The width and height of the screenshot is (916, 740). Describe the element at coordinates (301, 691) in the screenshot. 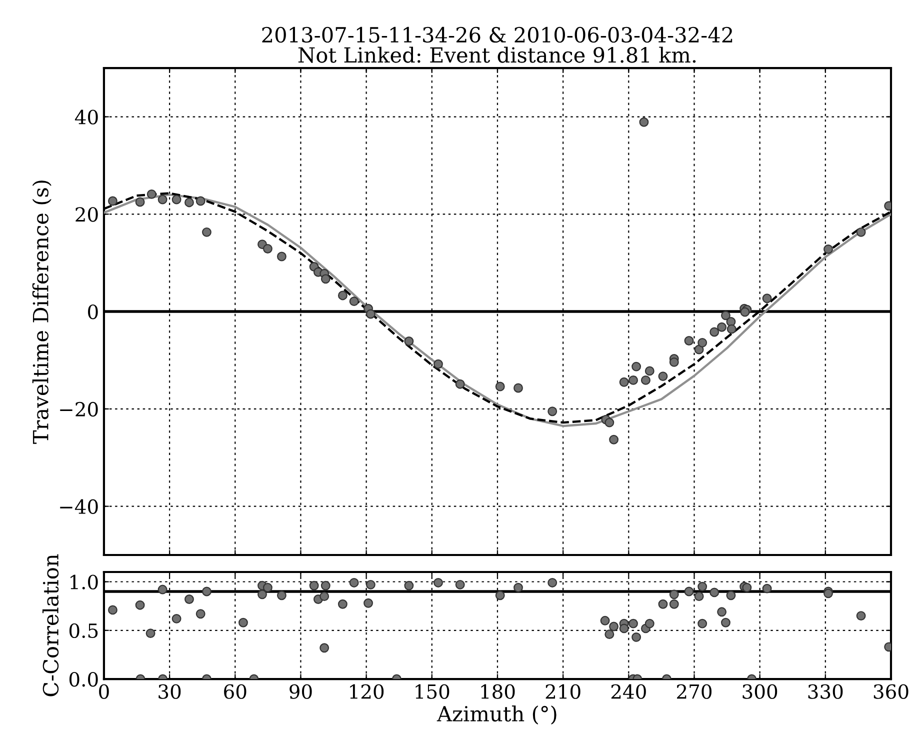

I see `x-tick-label: 90` at that location.